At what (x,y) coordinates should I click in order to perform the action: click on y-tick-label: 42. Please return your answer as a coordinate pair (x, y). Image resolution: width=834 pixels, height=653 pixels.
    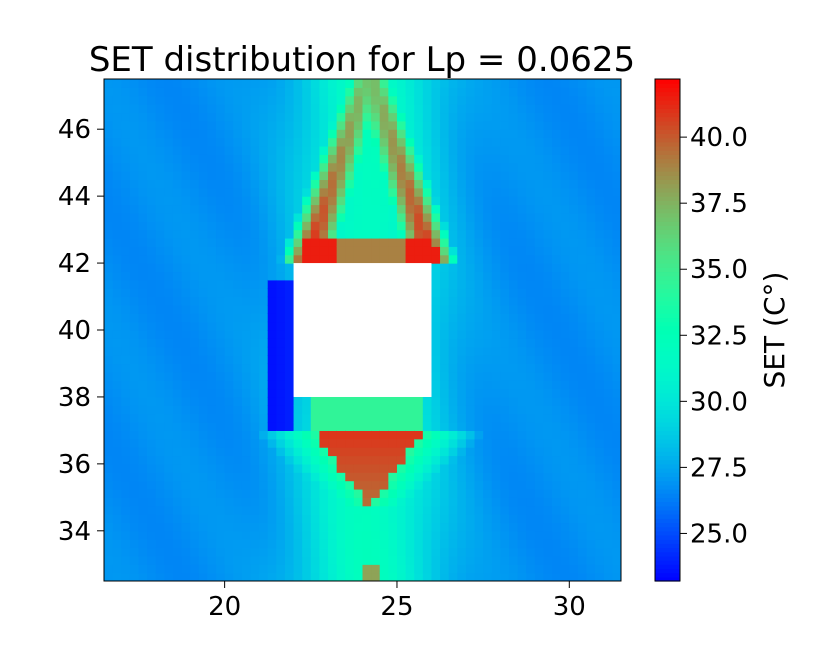
    Looking at the image, I should click on (74, 264).